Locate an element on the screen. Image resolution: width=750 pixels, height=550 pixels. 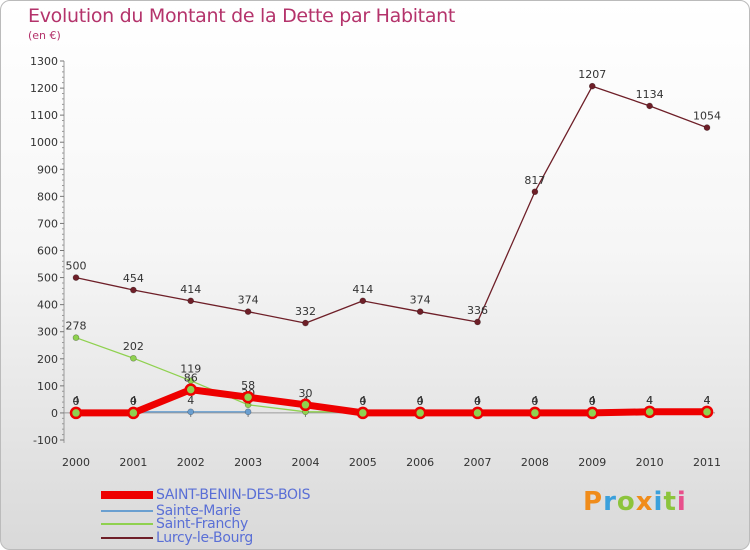
y-tick-label: 800 is located at coordinates (47, 196).